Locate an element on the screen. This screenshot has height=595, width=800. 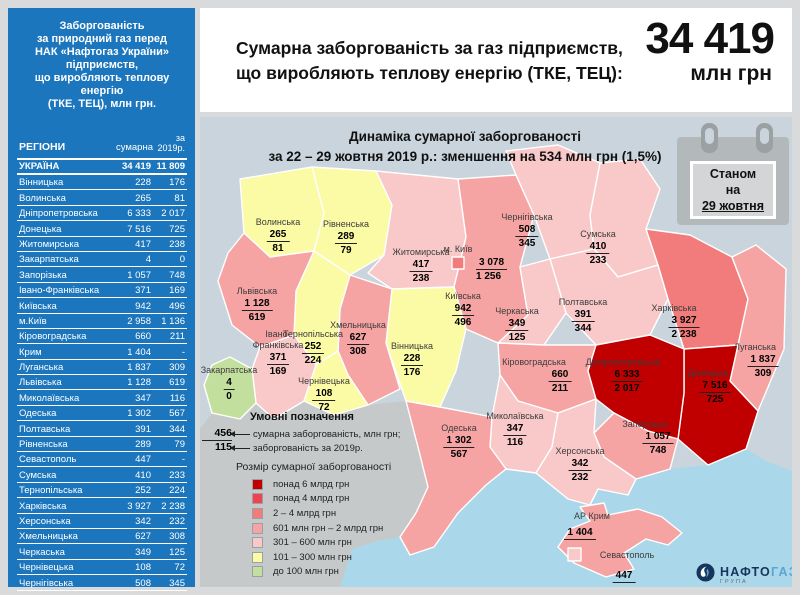
row-total-value: 627 is located at coordinates (143, 537).